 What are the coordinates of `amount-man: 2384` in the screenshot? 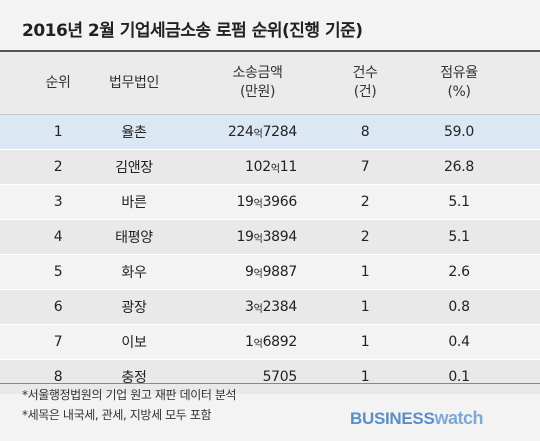 It's located at (280, 307).